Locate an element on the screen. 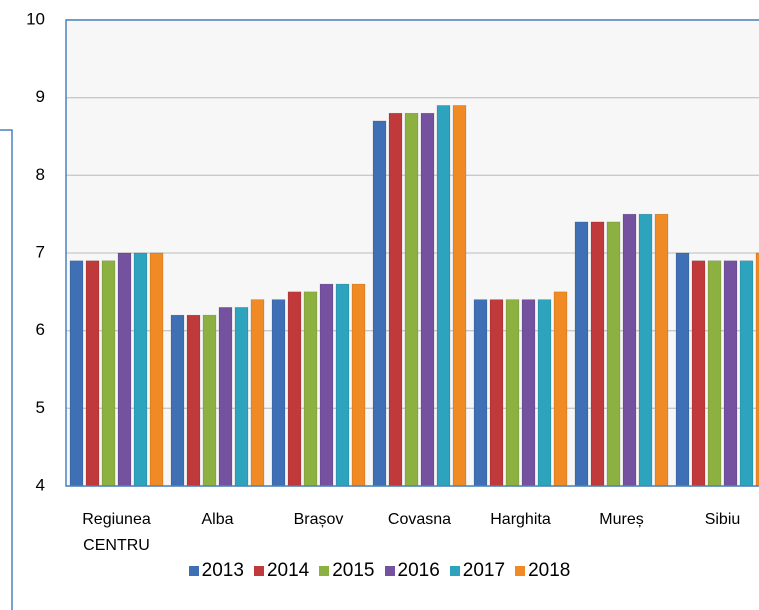 The height and width of the screenshot is (610, 759). legend-label: 2018 is located at coordinates (549, 570).